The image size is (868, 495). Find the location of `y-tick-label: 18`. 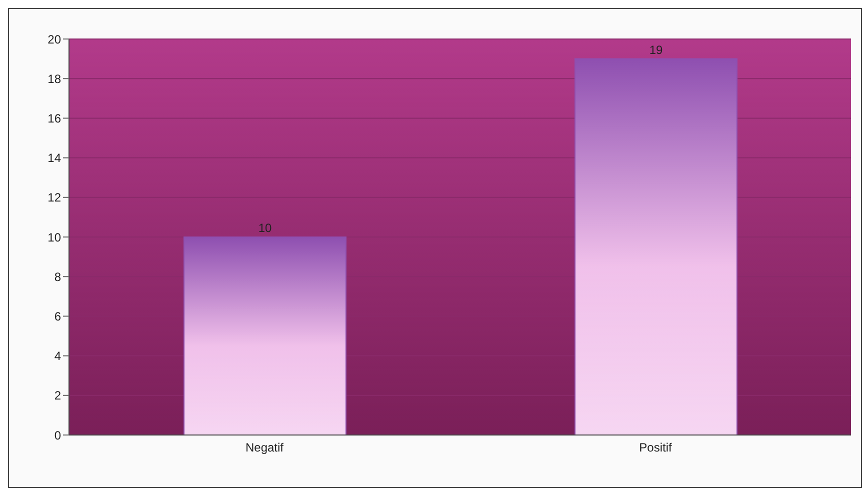

y-tick-label: 18 is located at coordinates (55, 79).